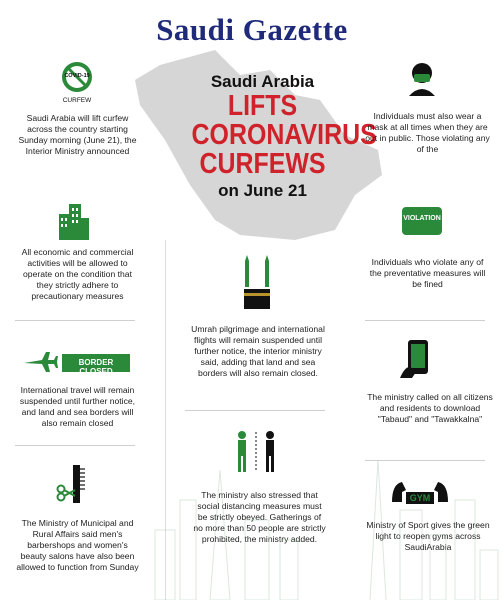  Describe the element at coordinates (74, 222) in the screenshot. I see `buildings-icon` at that location.